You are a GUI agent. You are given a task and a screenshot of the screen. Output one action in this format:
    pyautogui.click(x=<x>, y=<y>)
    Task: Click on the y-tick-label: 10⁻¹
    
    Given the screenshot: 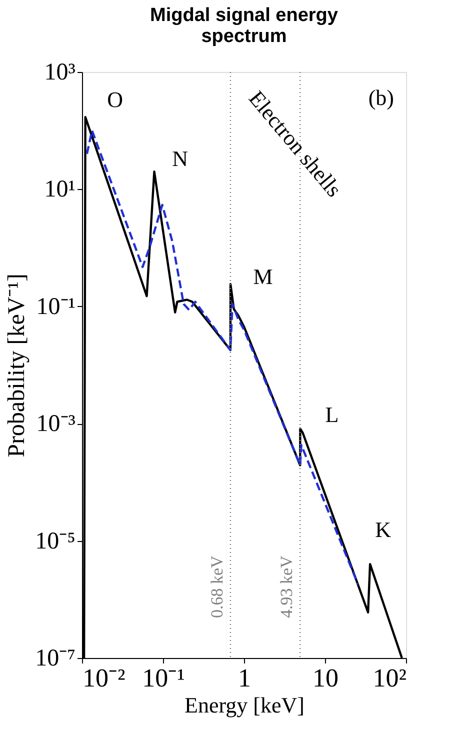 What is the action you would take?
    pyautogui.click(x=56, y=307)
    